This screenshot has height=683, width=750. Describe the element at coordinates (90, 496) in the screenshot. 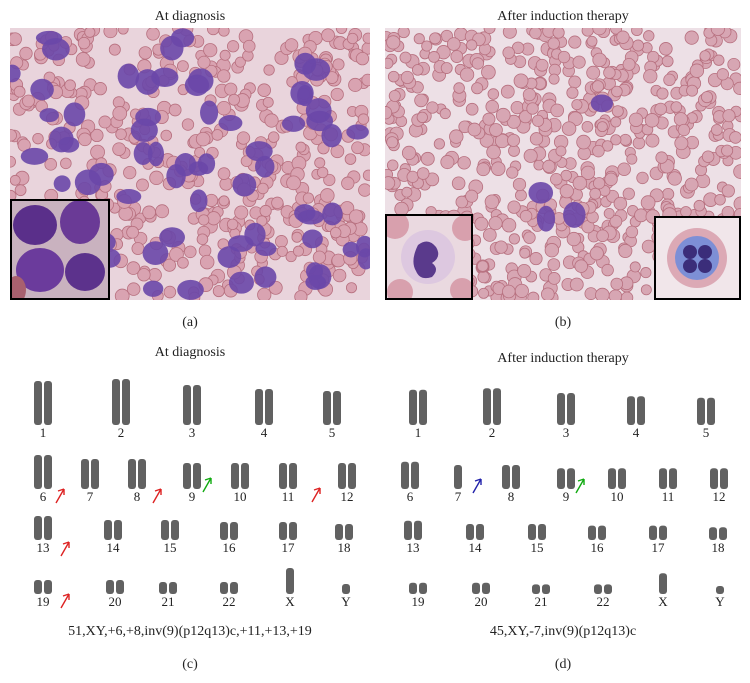

I see `chromosome-number: 7` at that location.